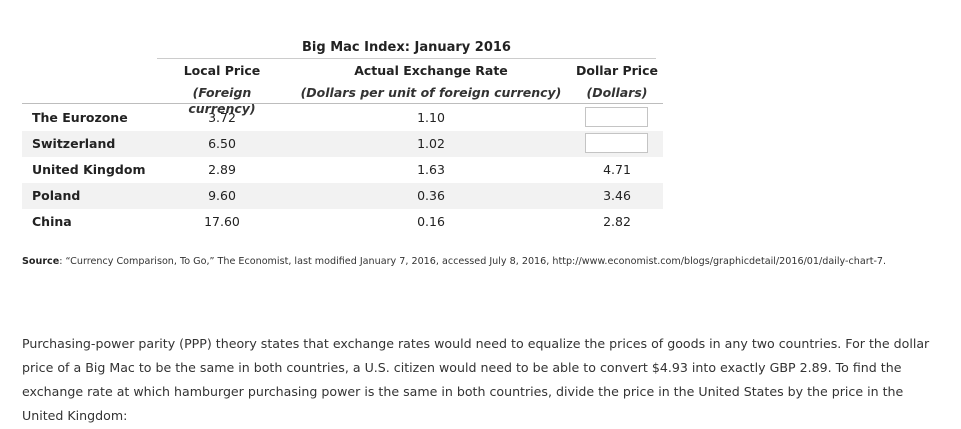 The height and width of the screenshot is (429, 961). What do you see at coordinates (342, 144) in the screenshot?
I see `table-row: Switzerland 6.50 1.02` at bounding box center [342, 144].